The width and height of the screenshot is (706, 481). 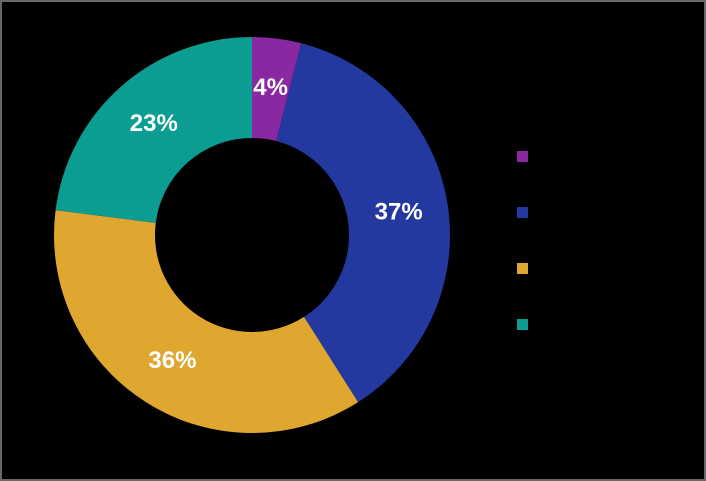 I want to click on legend-marker-teal-slice, so click(x=522, y=324).